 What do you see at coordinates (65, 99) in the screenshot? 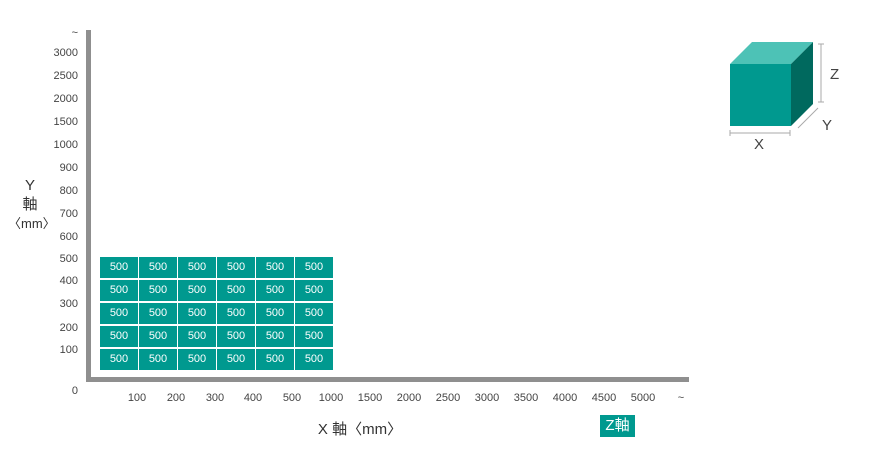
I see `y-tick-label: 2000` at bounding box center [65, 99].